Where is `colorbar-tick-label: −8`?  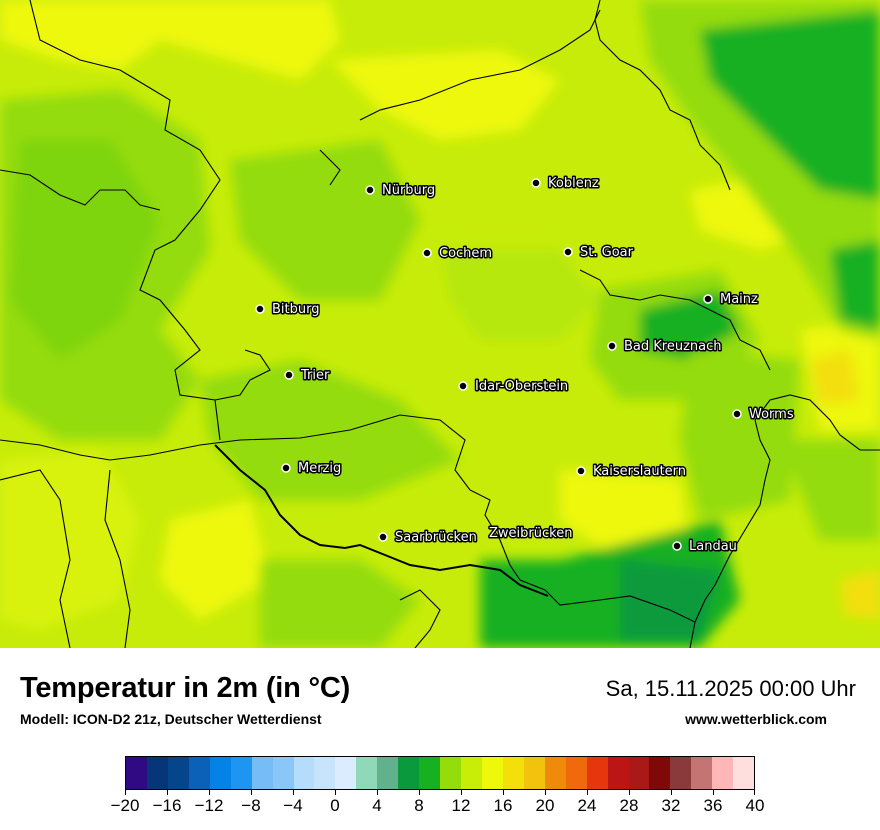
colorbar-tick-label: −8 is located at coordinates (251, 805).